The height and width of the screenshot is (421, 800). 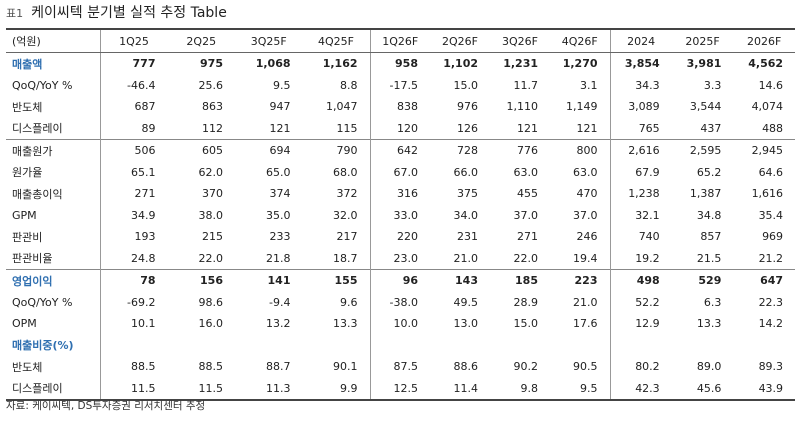 I want to click on cell: 728, so click(x=460, y=150).